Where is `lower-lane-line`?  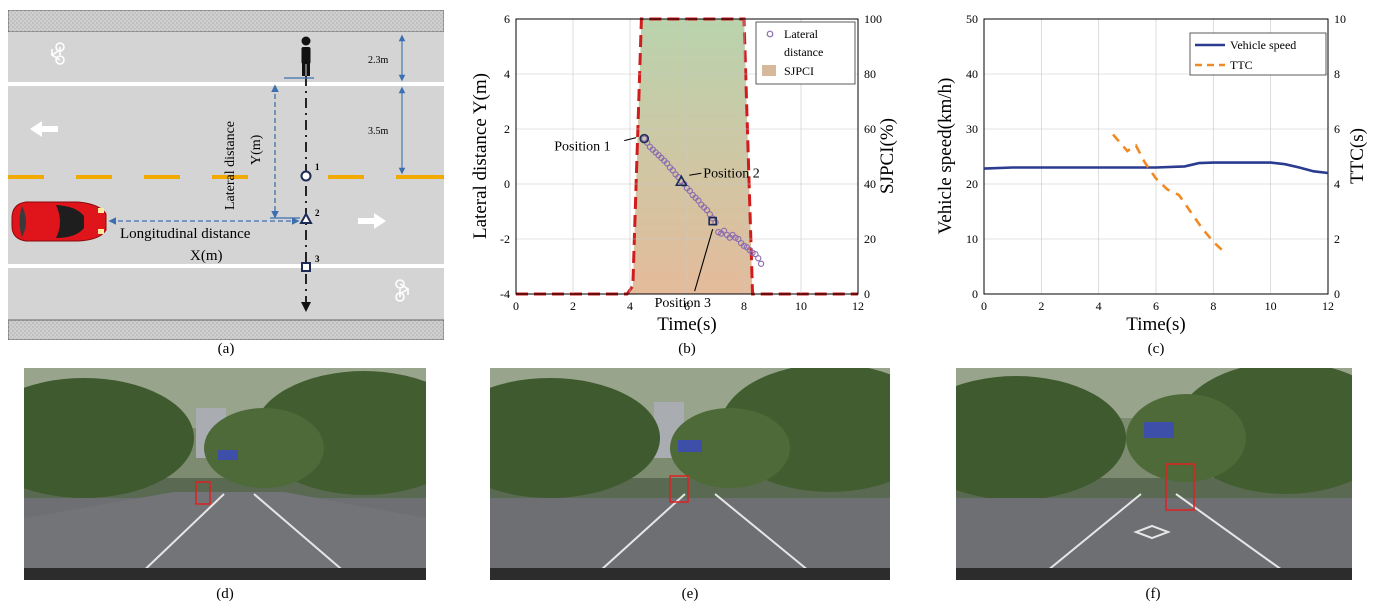
lower-lane-line is located at coordinates (226, 266).